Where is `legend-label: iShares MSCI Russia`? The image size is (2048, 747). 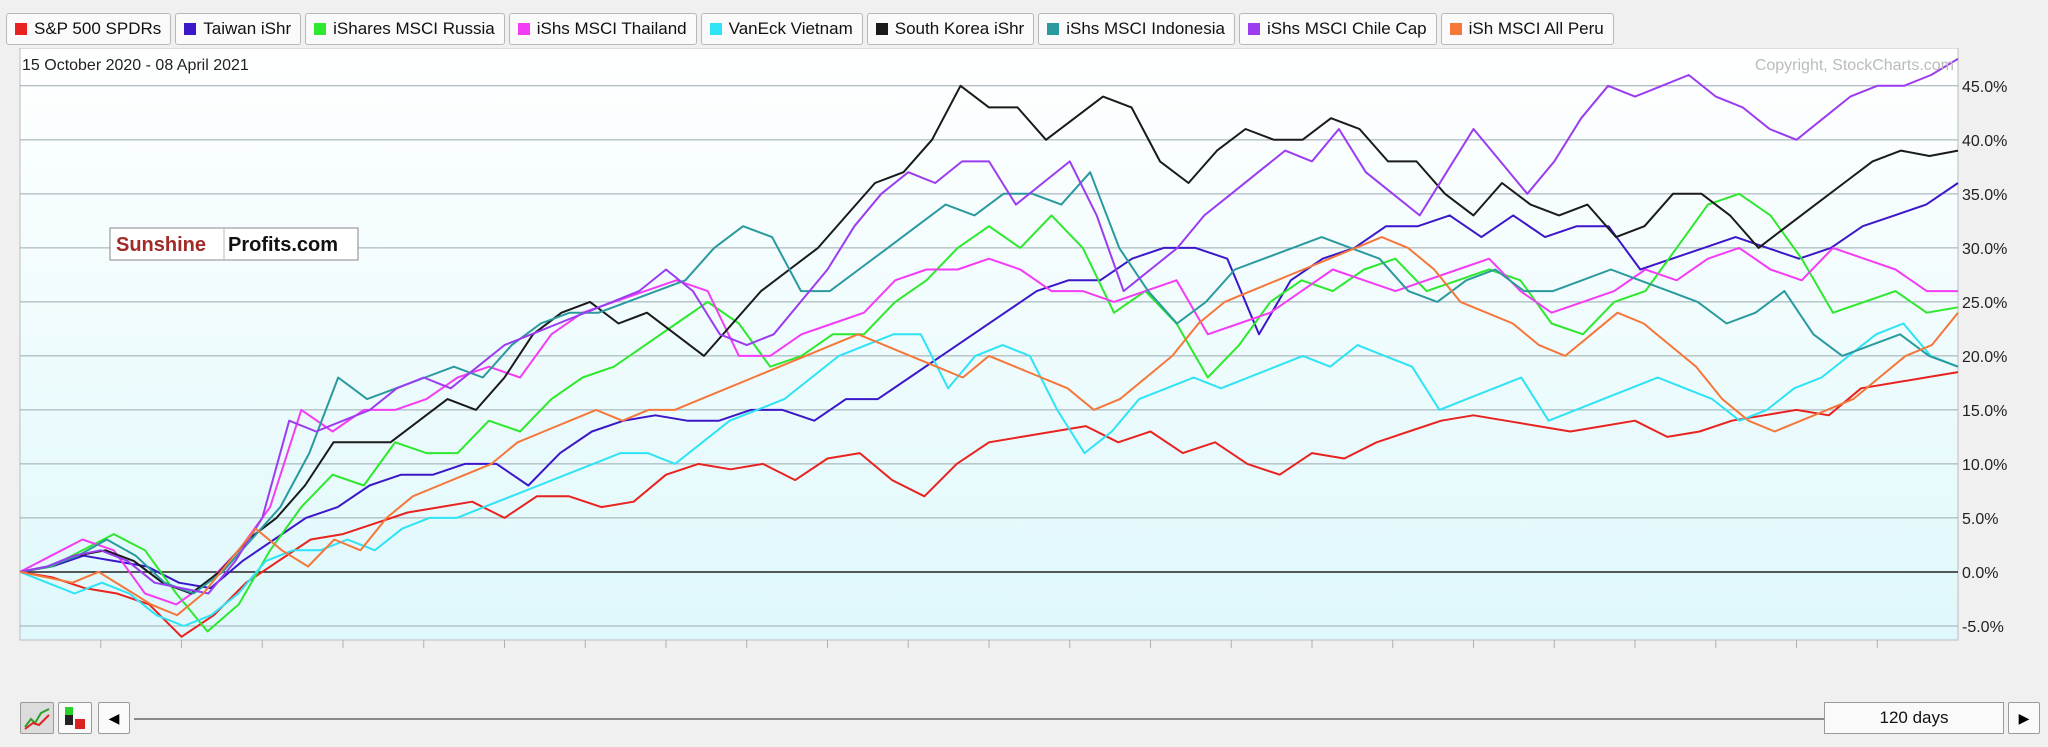 legend-label: iShares MSCI Russia is located at coordinates (414, 28).